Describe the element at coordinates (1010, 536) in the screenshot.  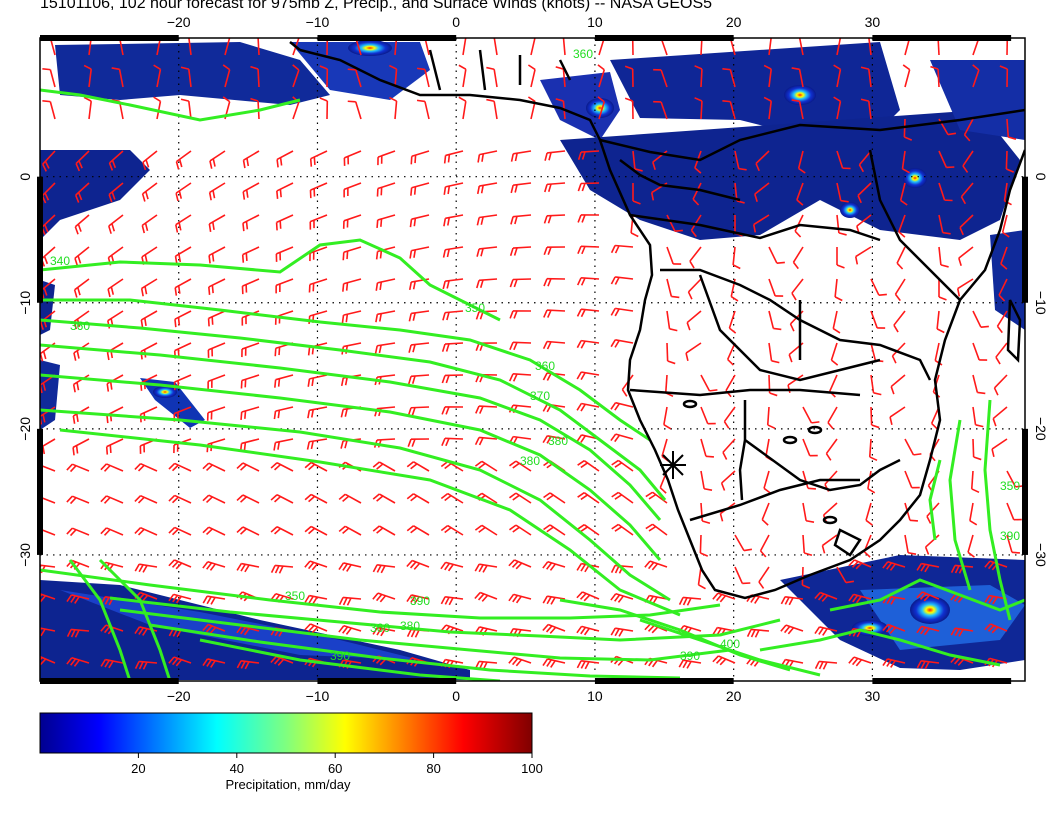
I see `contour-label: 390` at that location.